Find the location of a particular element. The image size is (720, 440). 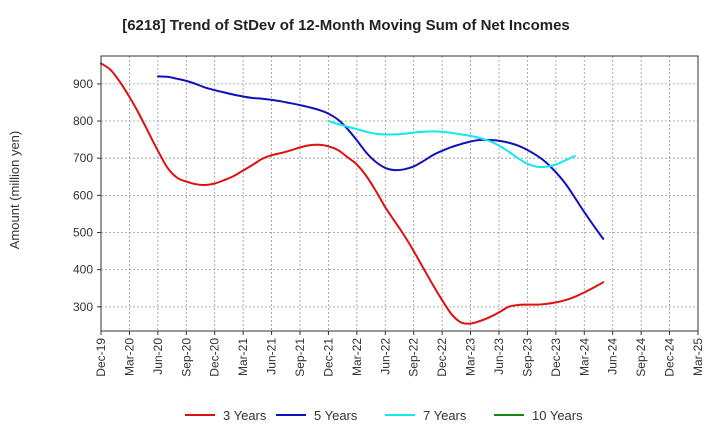

x-tick-label: Dec-24 is located at coordinates (670, 357).